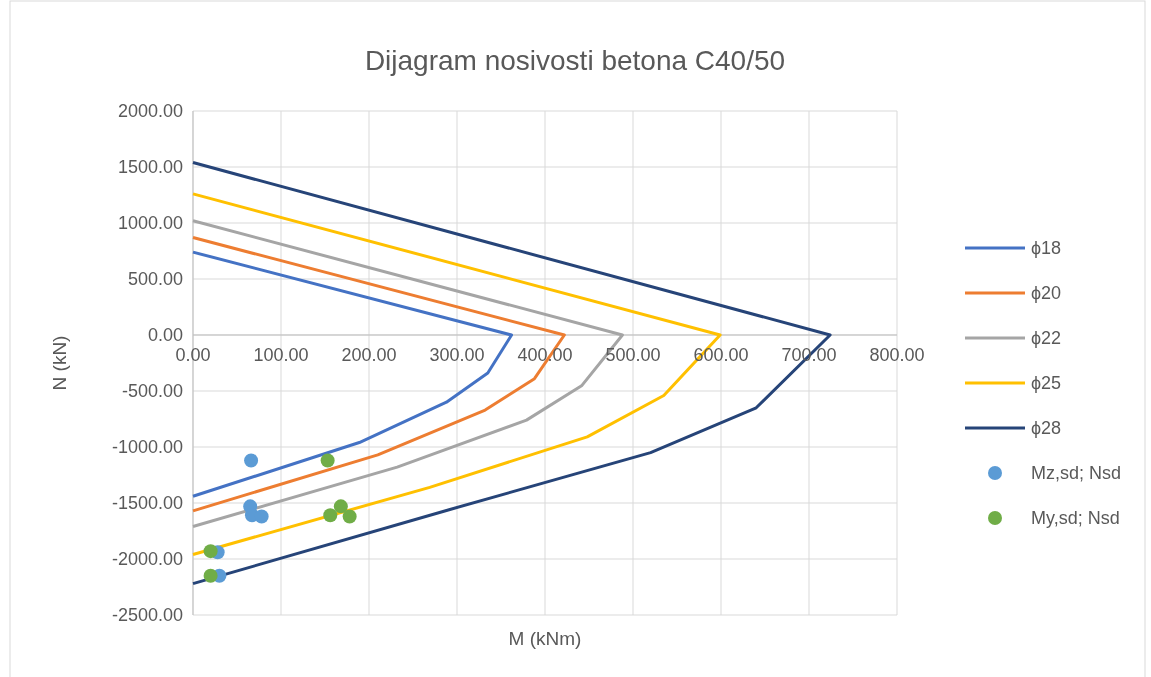  What do you see at coordinates (1046, 248) in the screenshot?
I see `legend-label: ϕ18` at bounding box center [1046, 248].